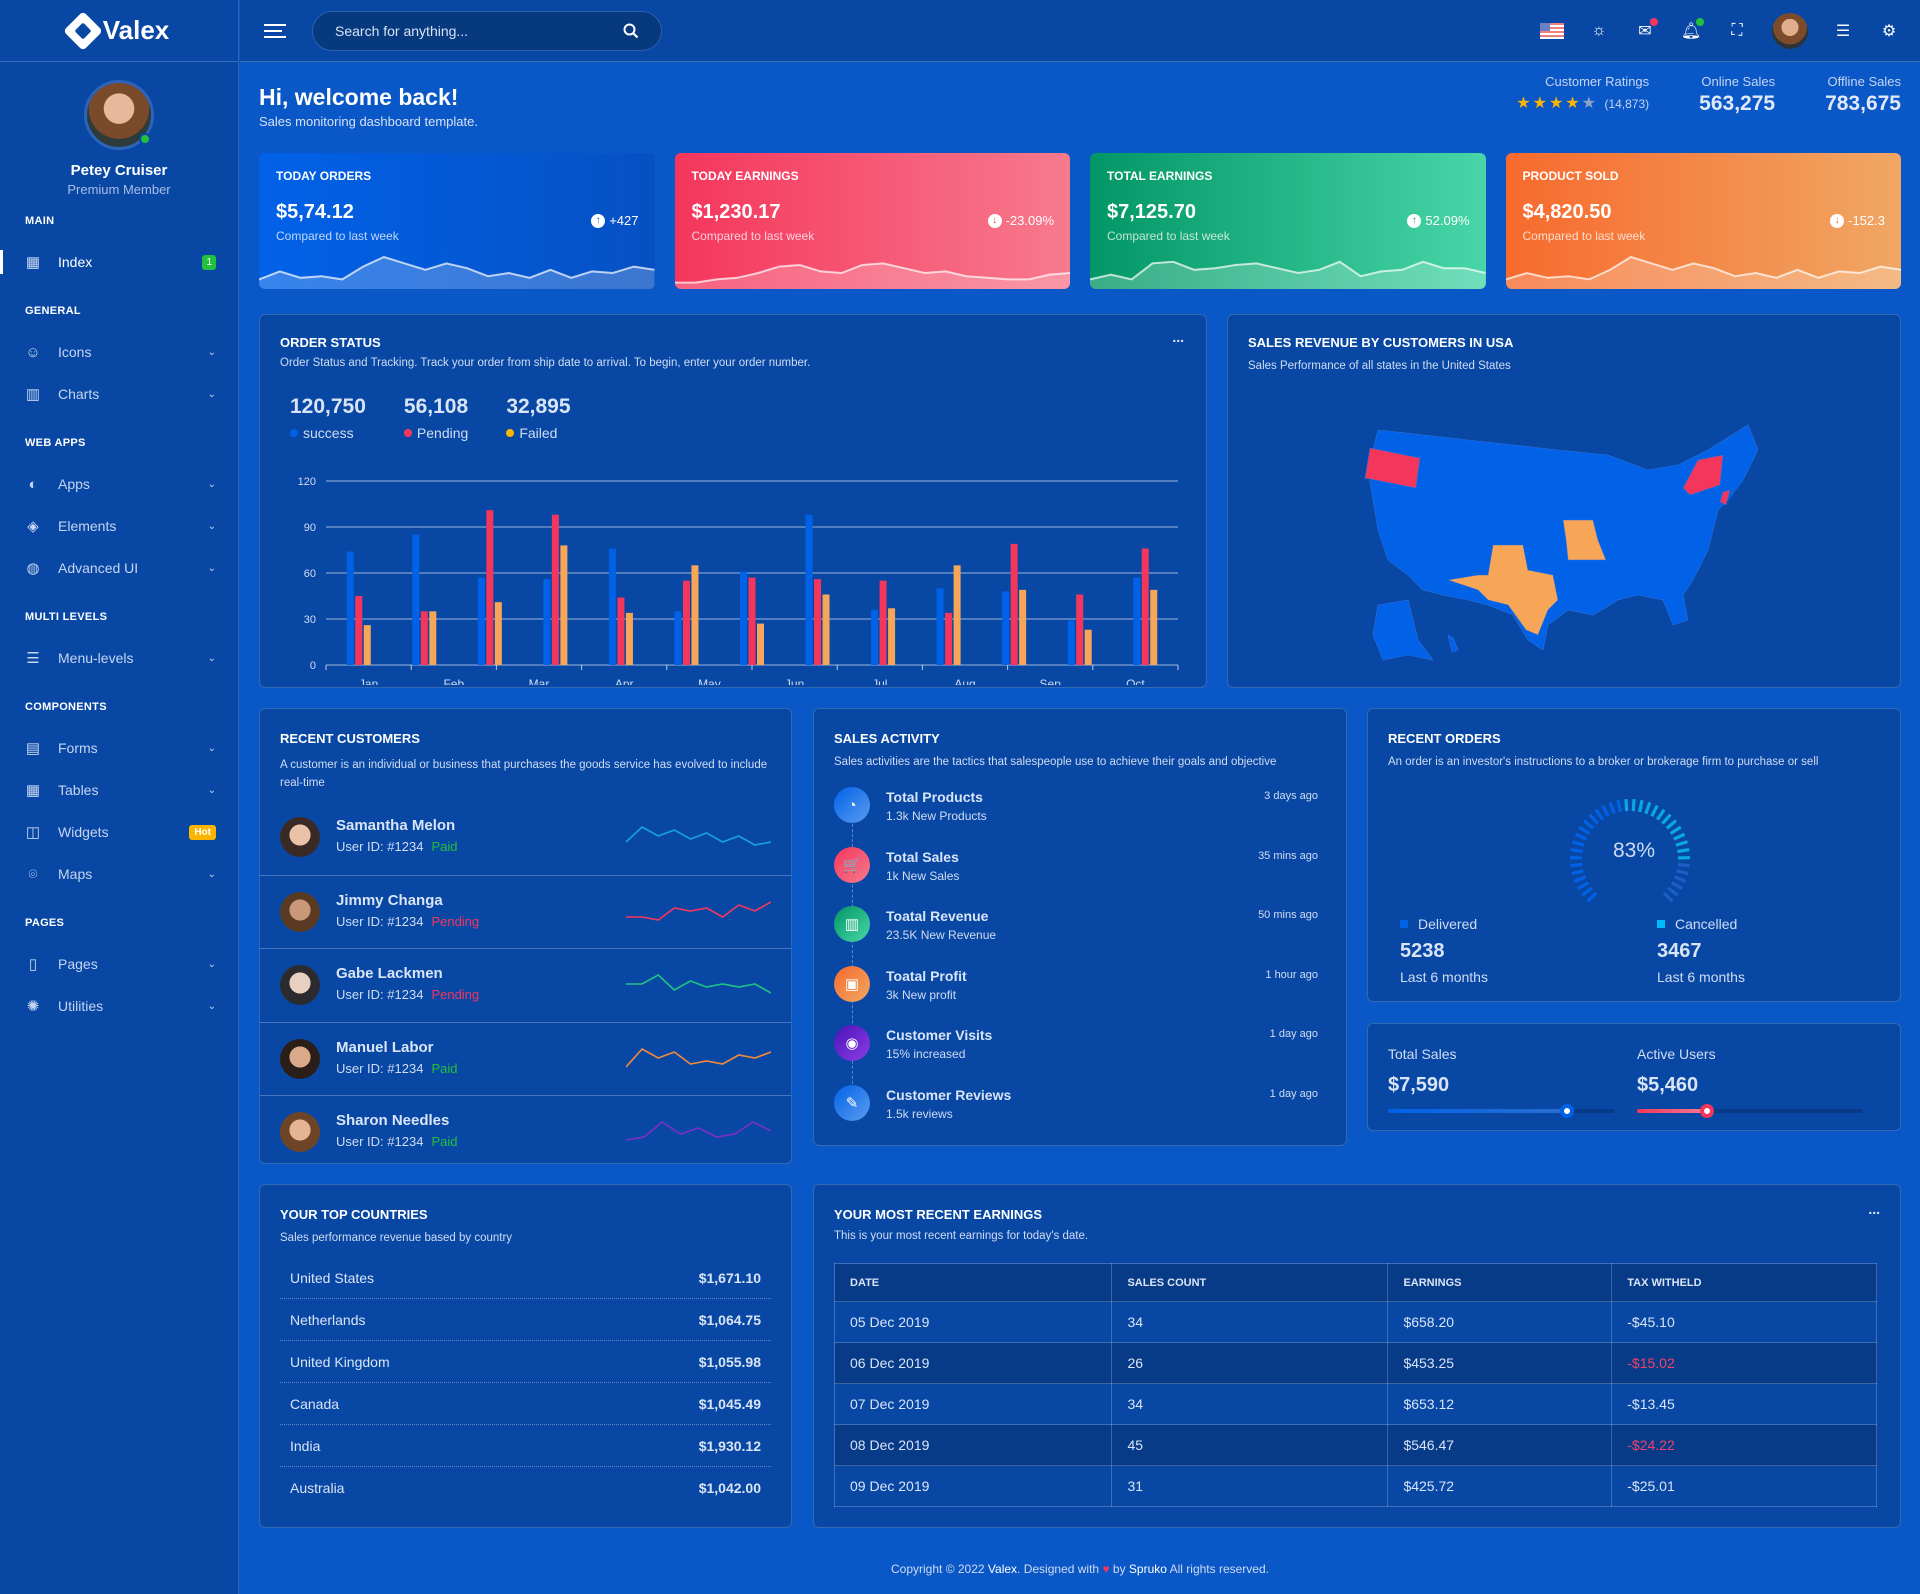 This screenshot has width=1920, height=1594. I want to click on avatar, so click(119, 115).